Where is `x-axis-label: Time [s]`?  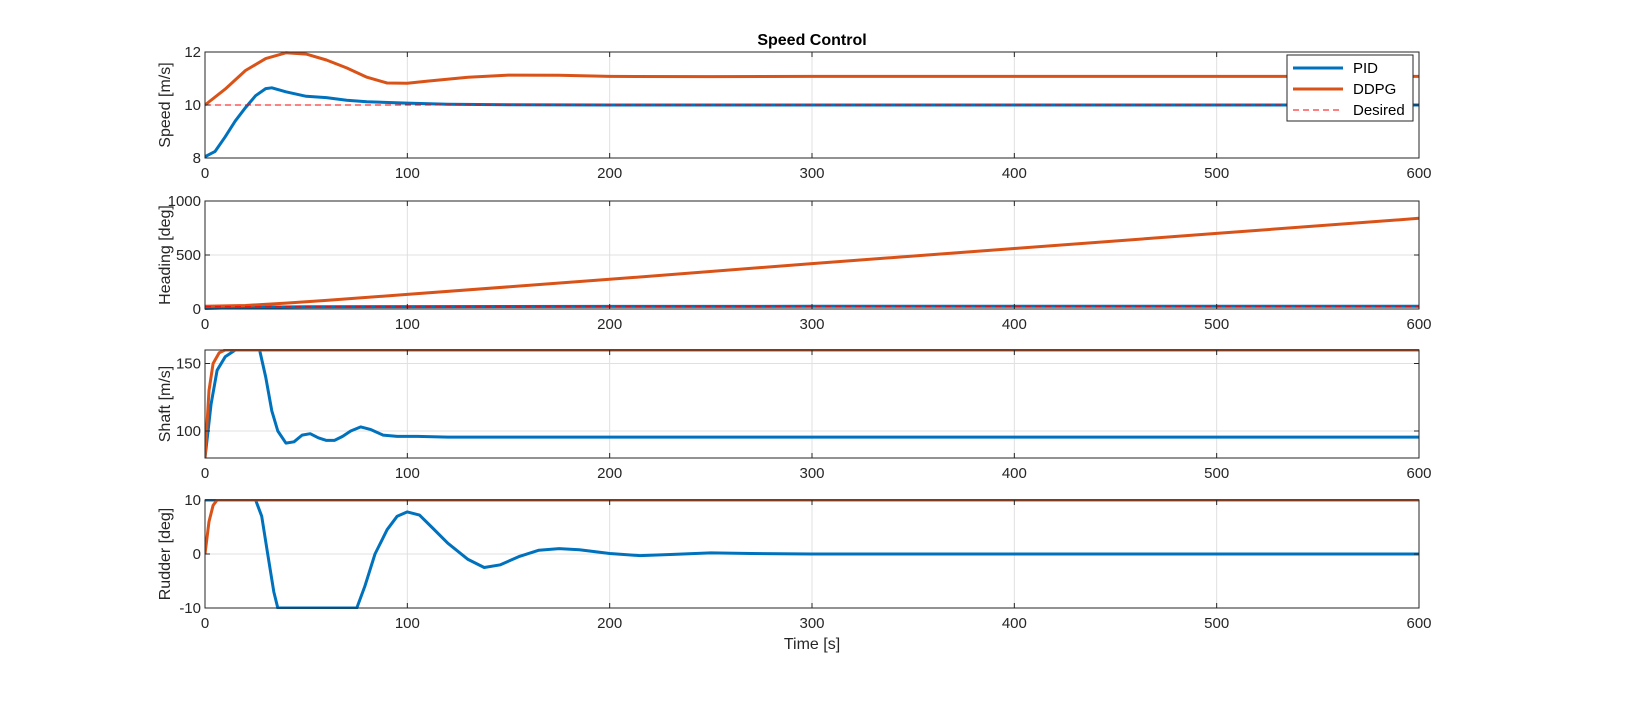 x-axis-label: Time [s] is located at coordinates (812, 644).